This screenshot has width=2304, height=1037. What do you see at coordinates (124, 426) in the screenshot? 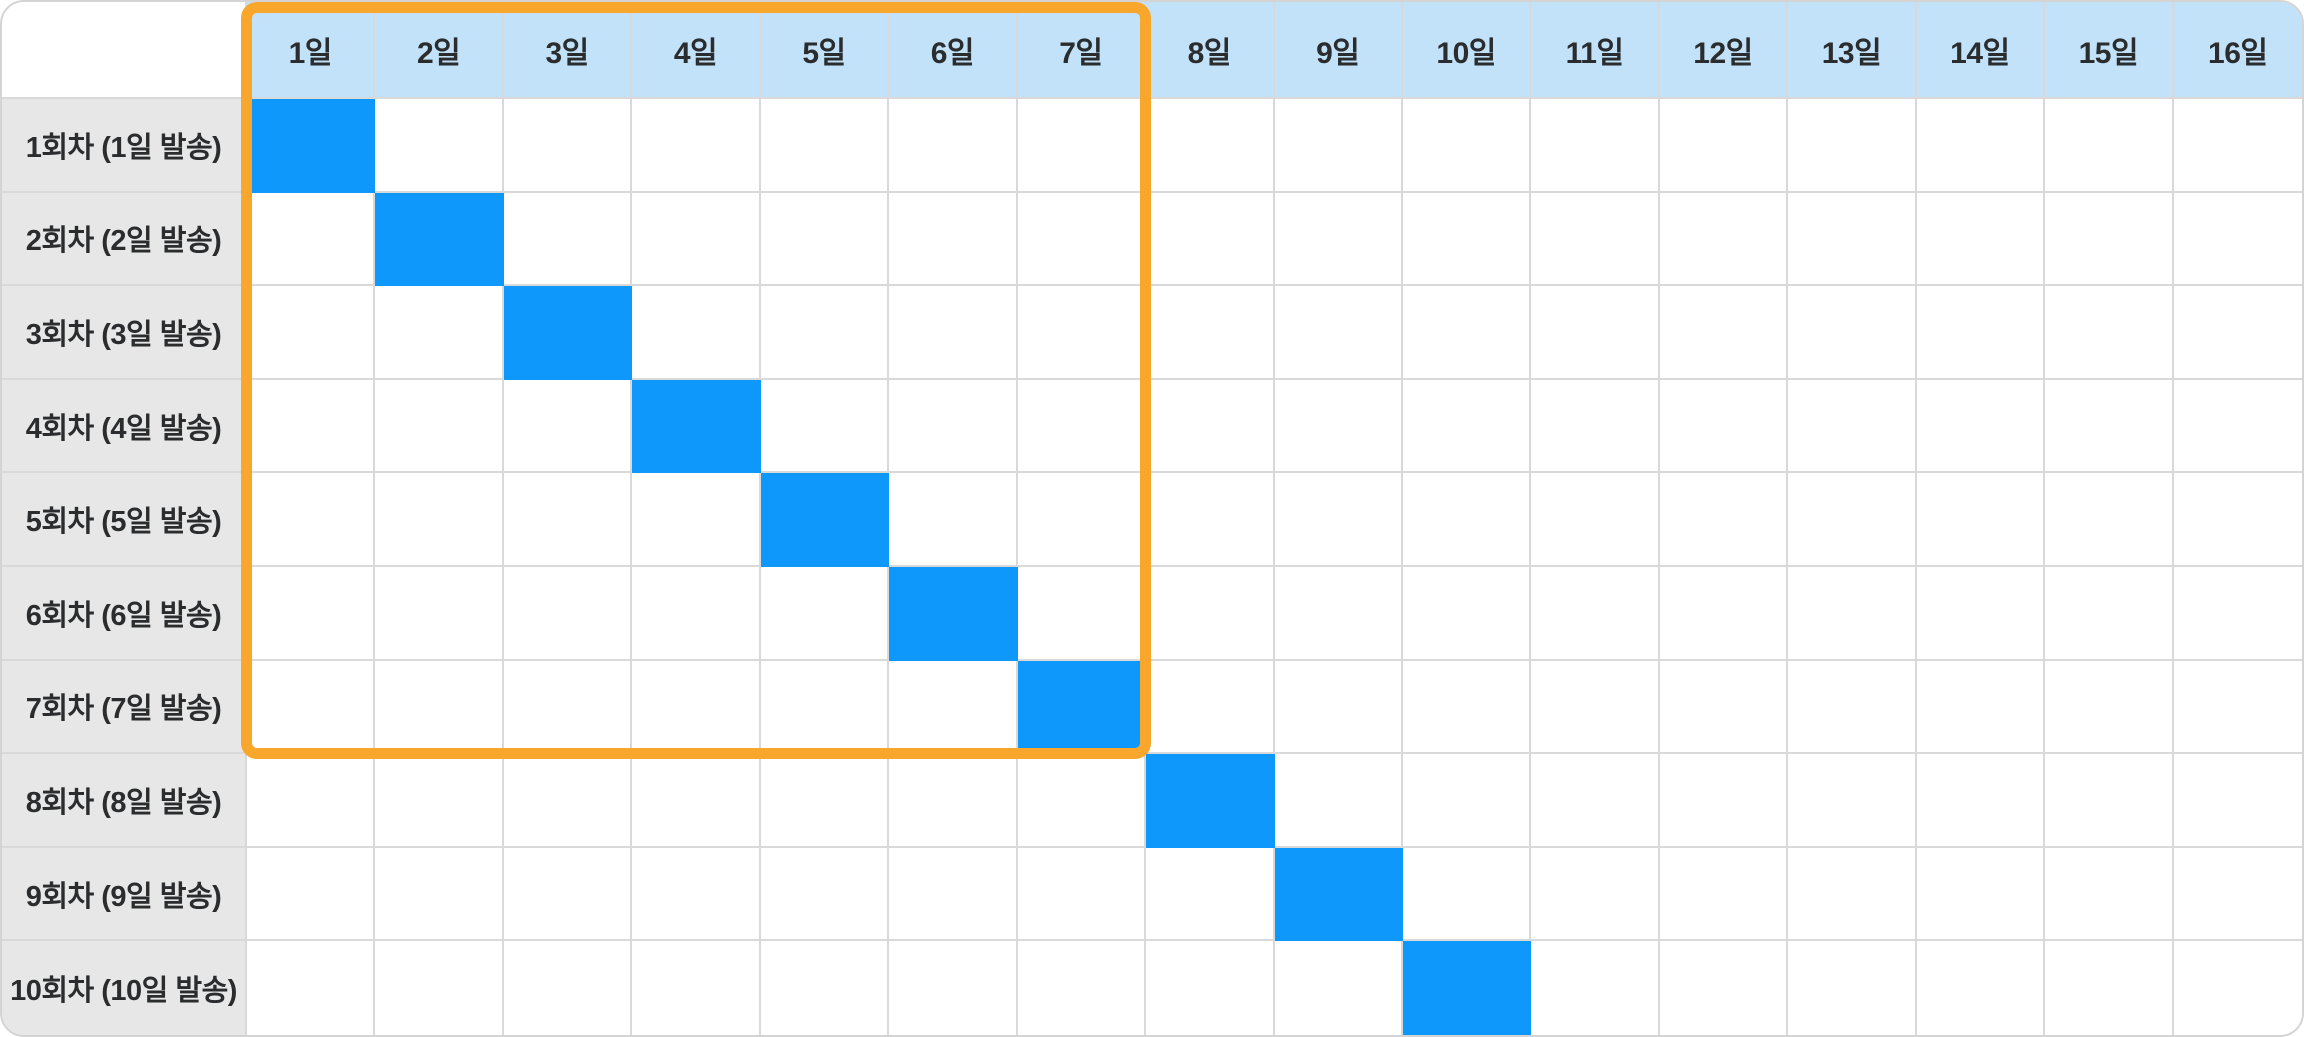
I see `row-label-cell: 4회차 (4일 발송)` at bounding box center [124, 426].